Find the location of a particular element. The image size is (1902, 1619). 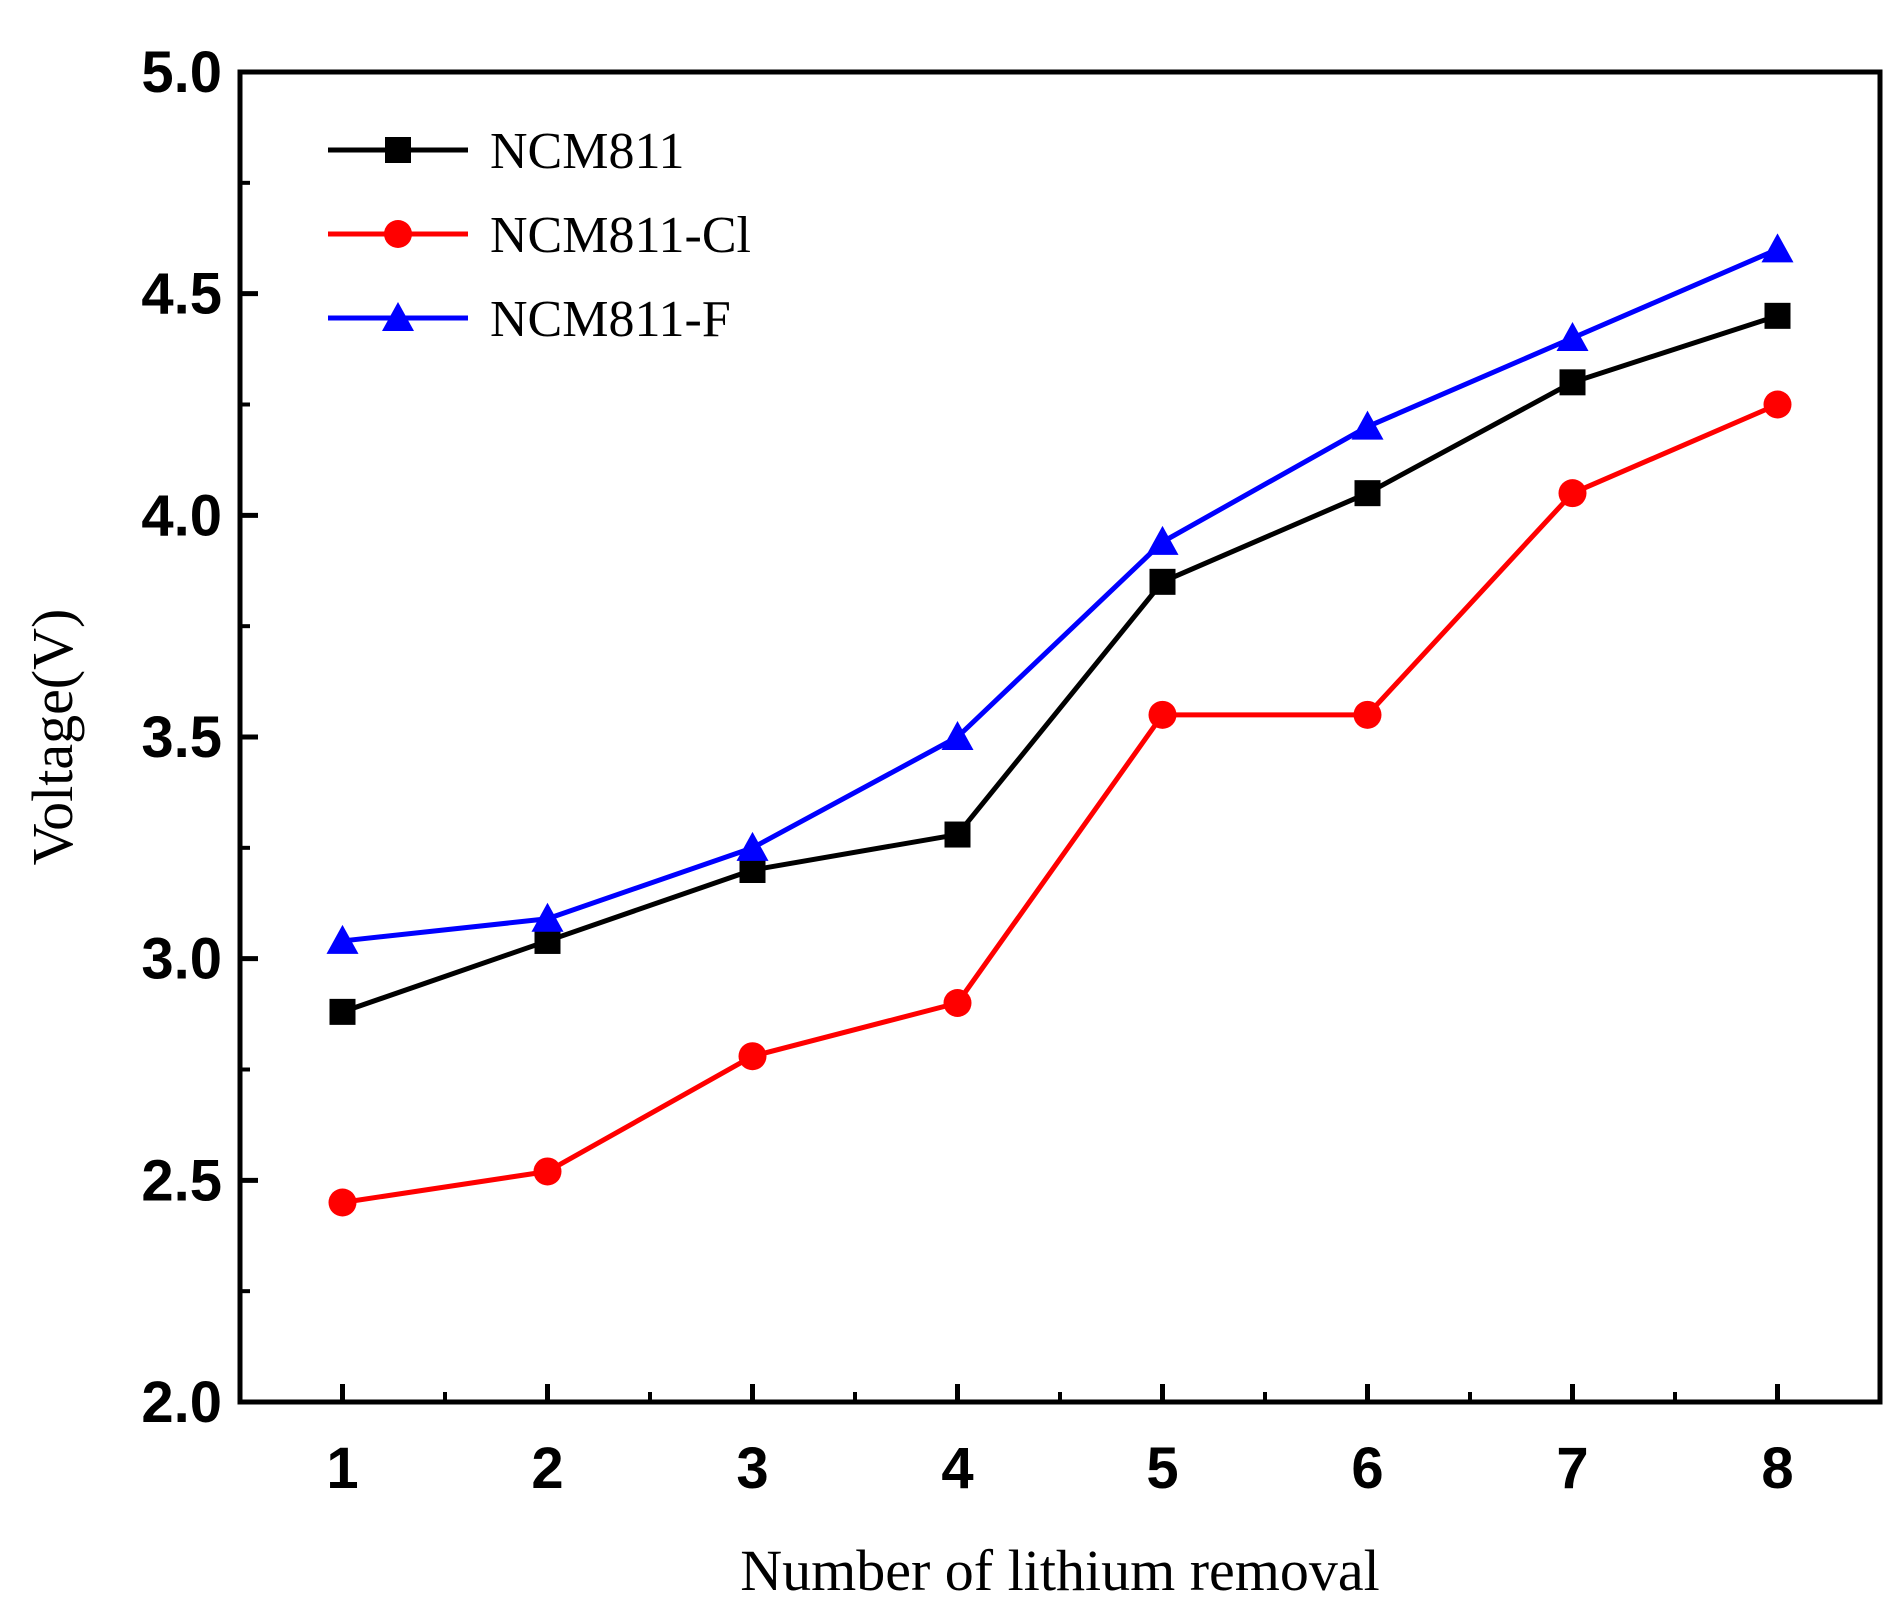

y-tick-label: 2.0 is located at coordinates (181, 1402).